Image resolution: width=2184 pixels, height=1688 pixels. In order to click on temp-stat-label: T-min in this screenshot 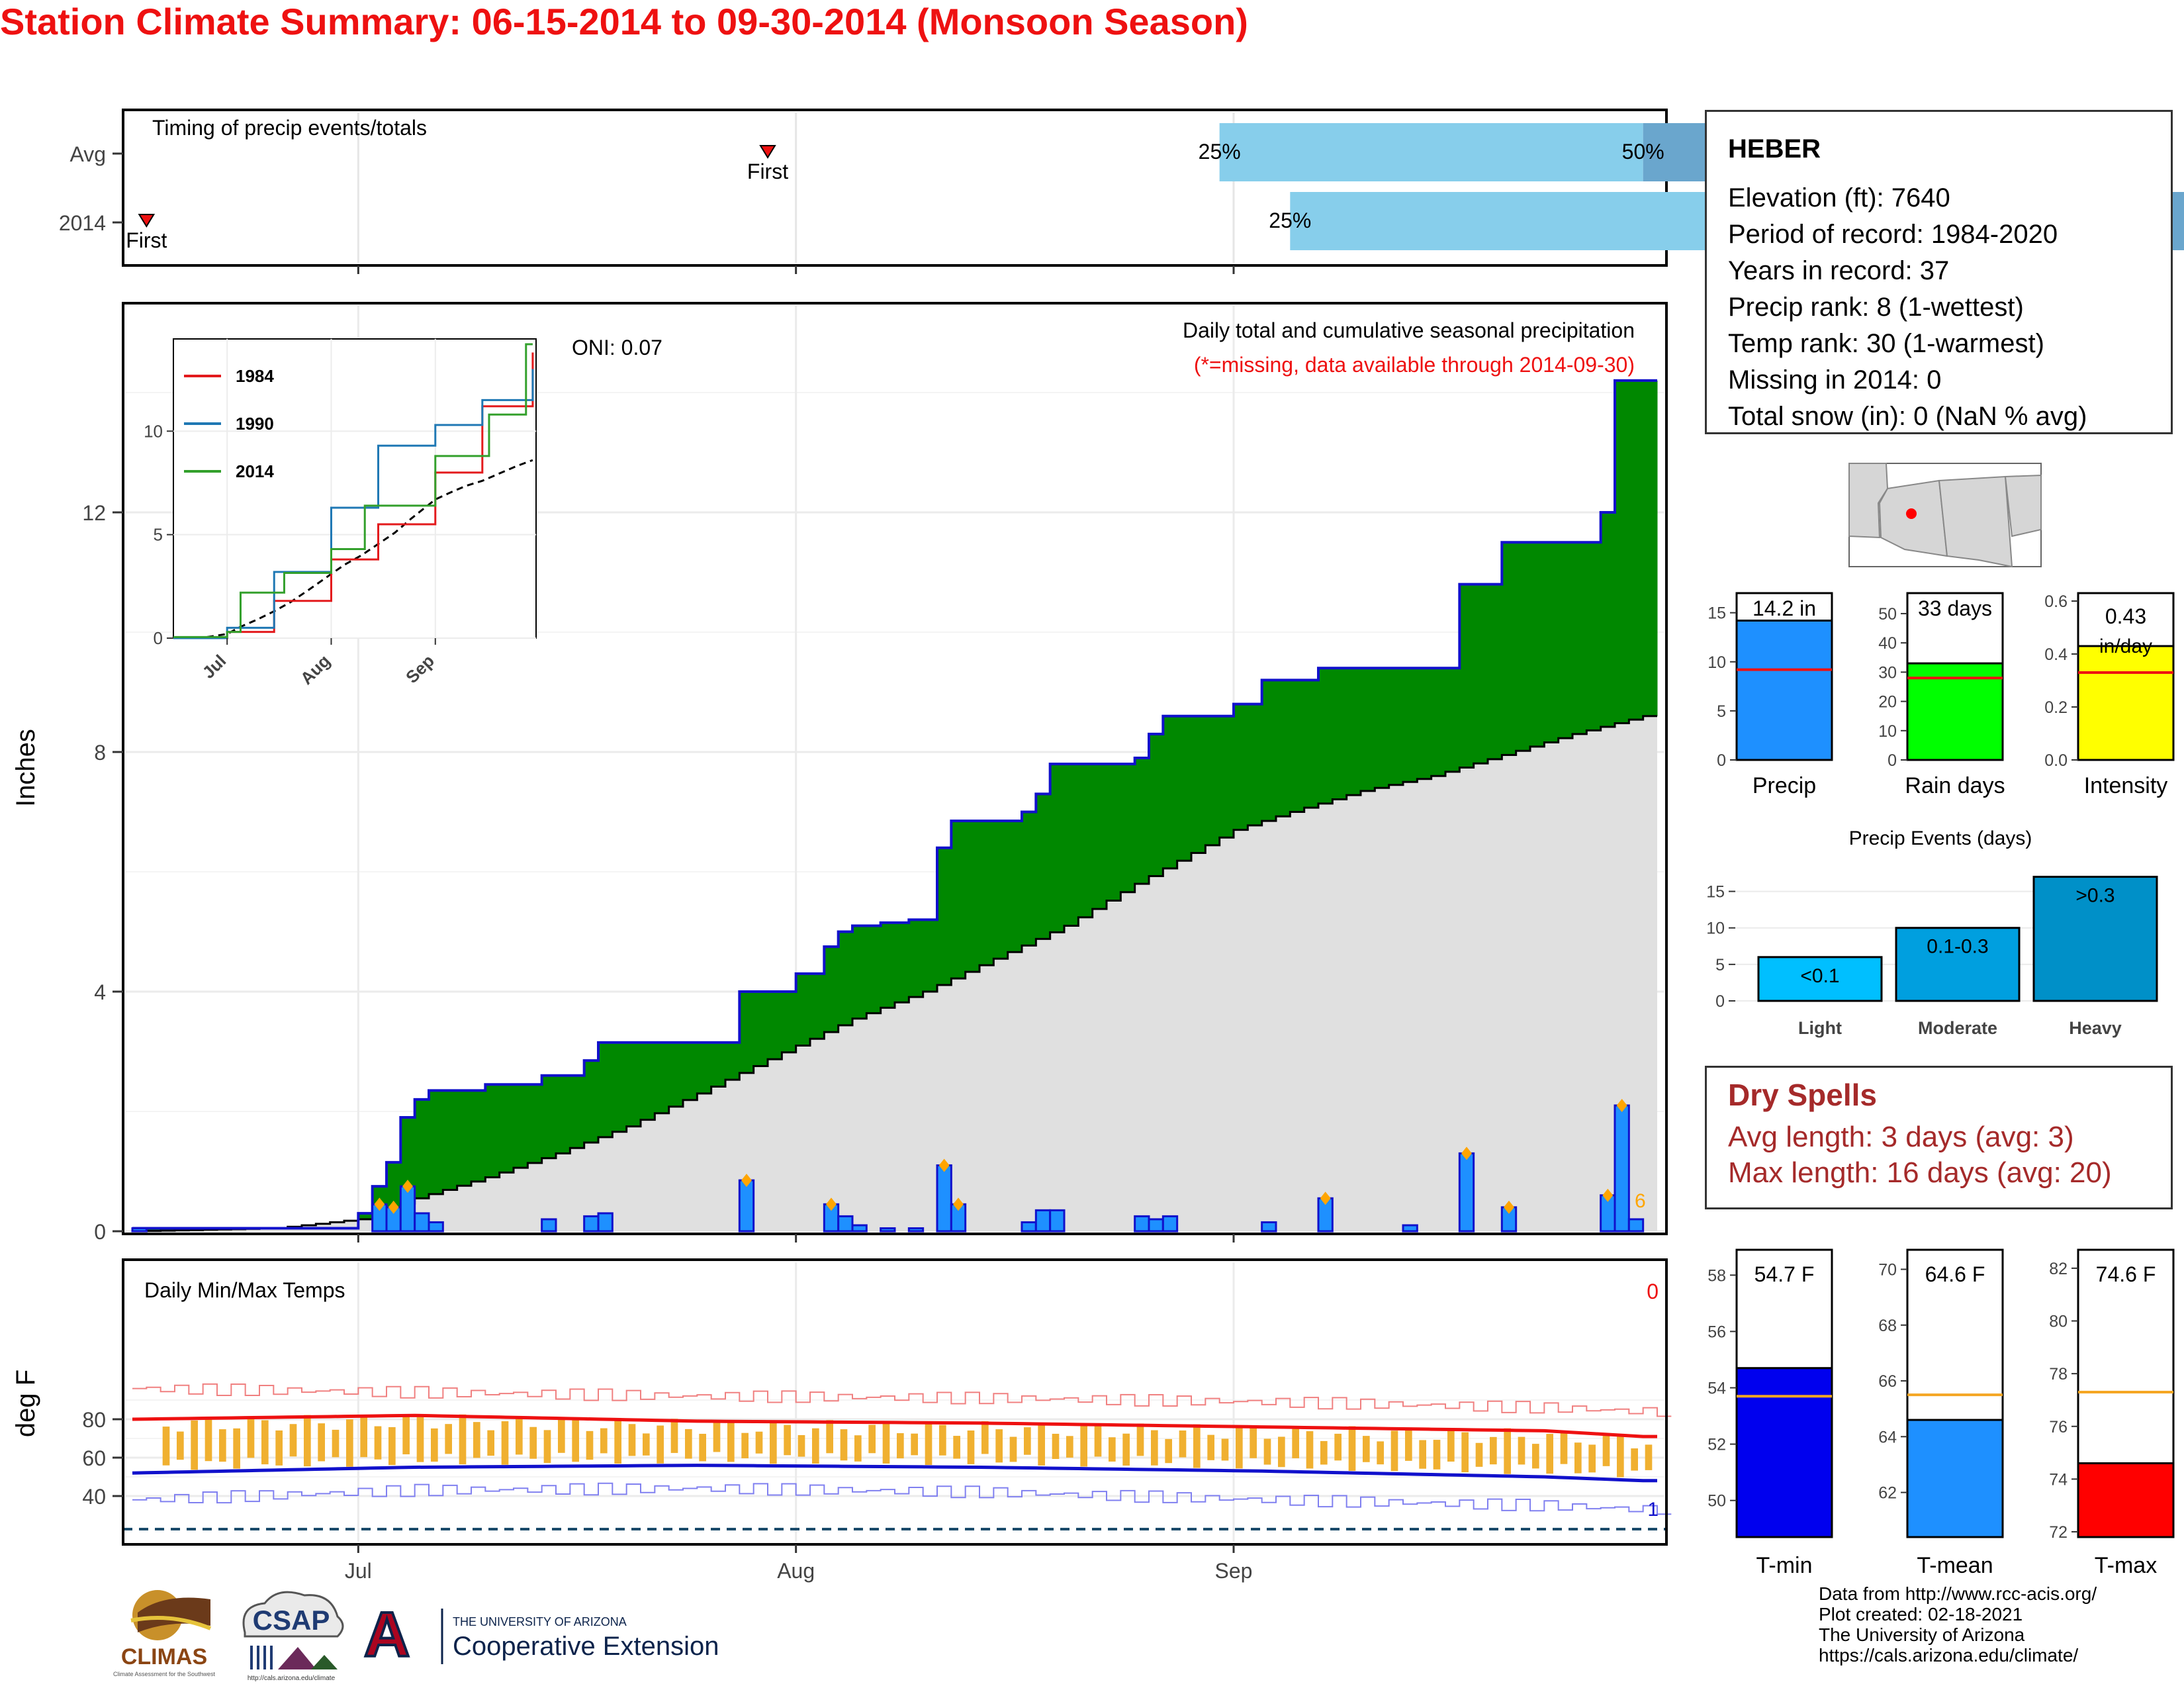, I will do `click(1784, 1565)`.